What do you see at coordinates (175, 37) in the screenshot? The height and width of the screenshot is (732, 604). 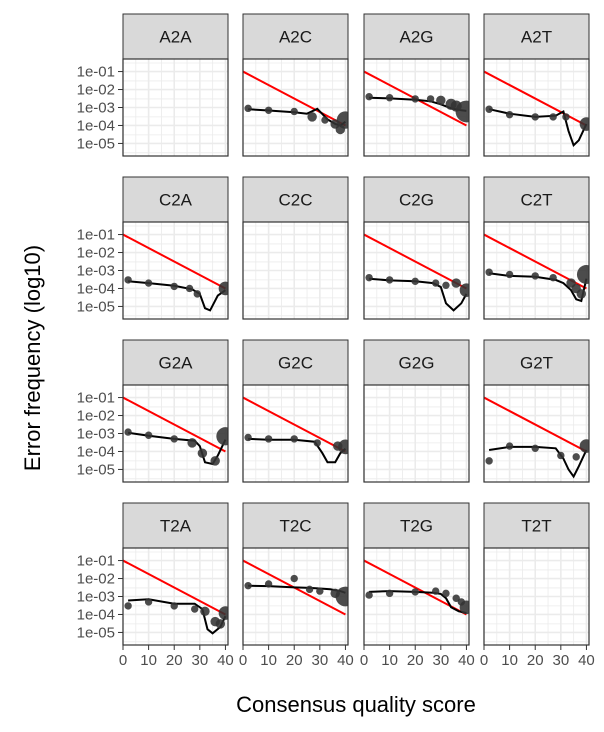 I see `strip-label: A2A` at bounding box center [175, 37].